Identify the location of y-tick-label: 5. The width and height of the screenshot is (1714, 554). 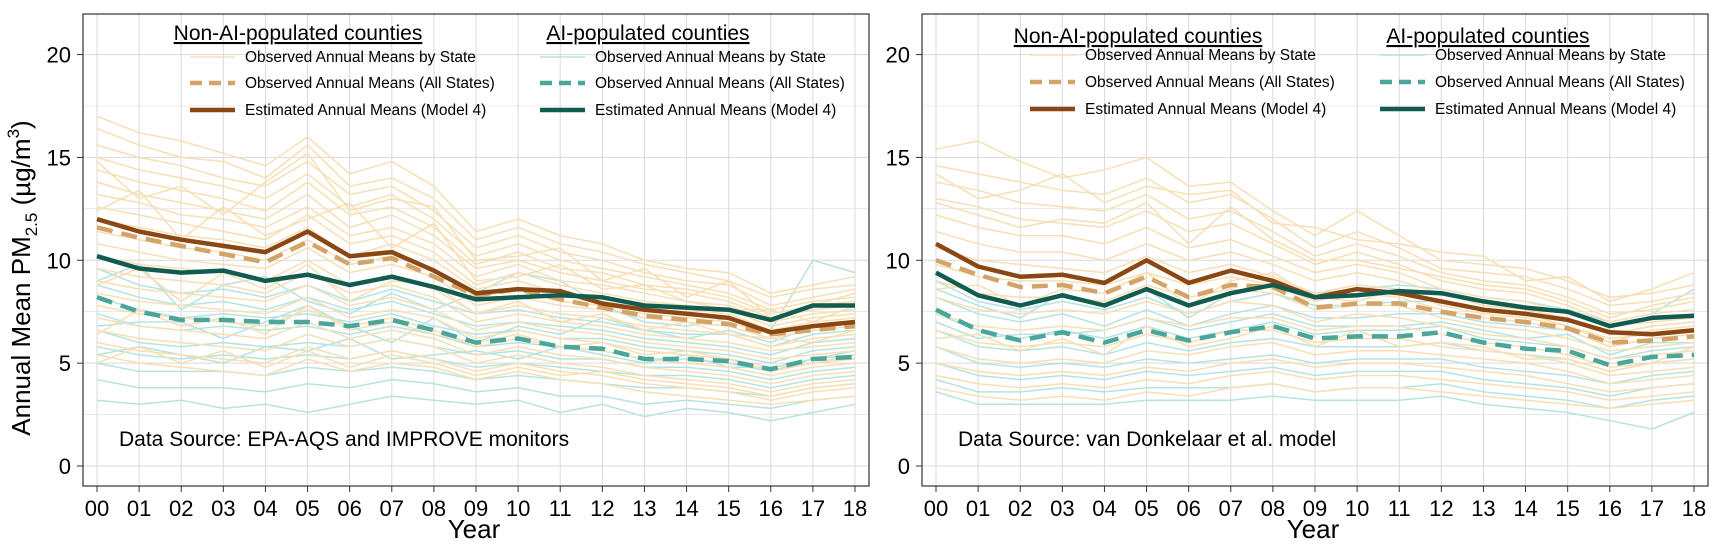
(904, 363).